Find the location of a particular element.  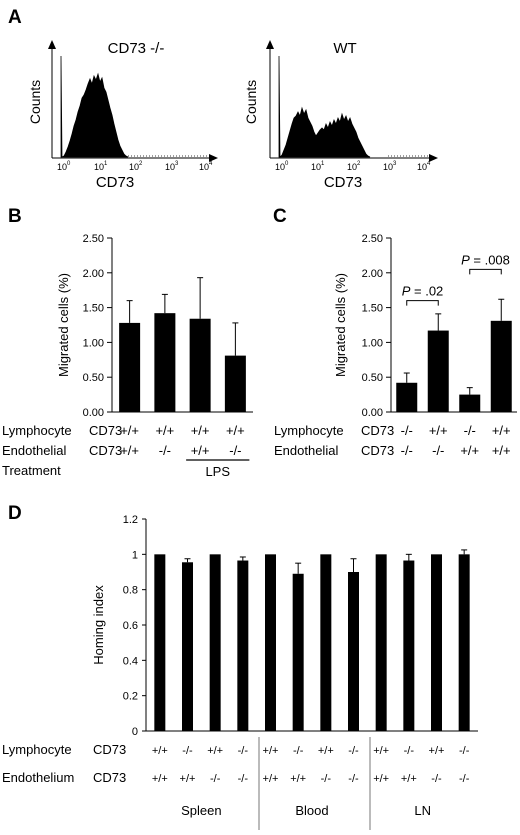

treatment-label: LPS is located at coordinates (217, 471).